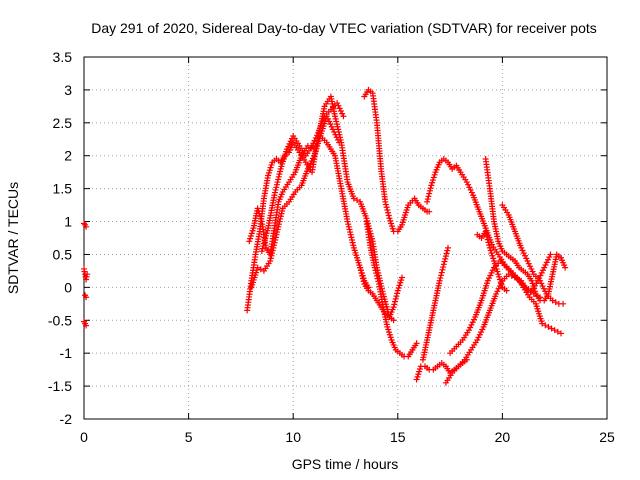 The width and height of the screenshot is (640, 480). What do you see at coordinates (293, 437) in the screenshot?
I see `x-tick-label: 10` at bounding box center [293, 437].